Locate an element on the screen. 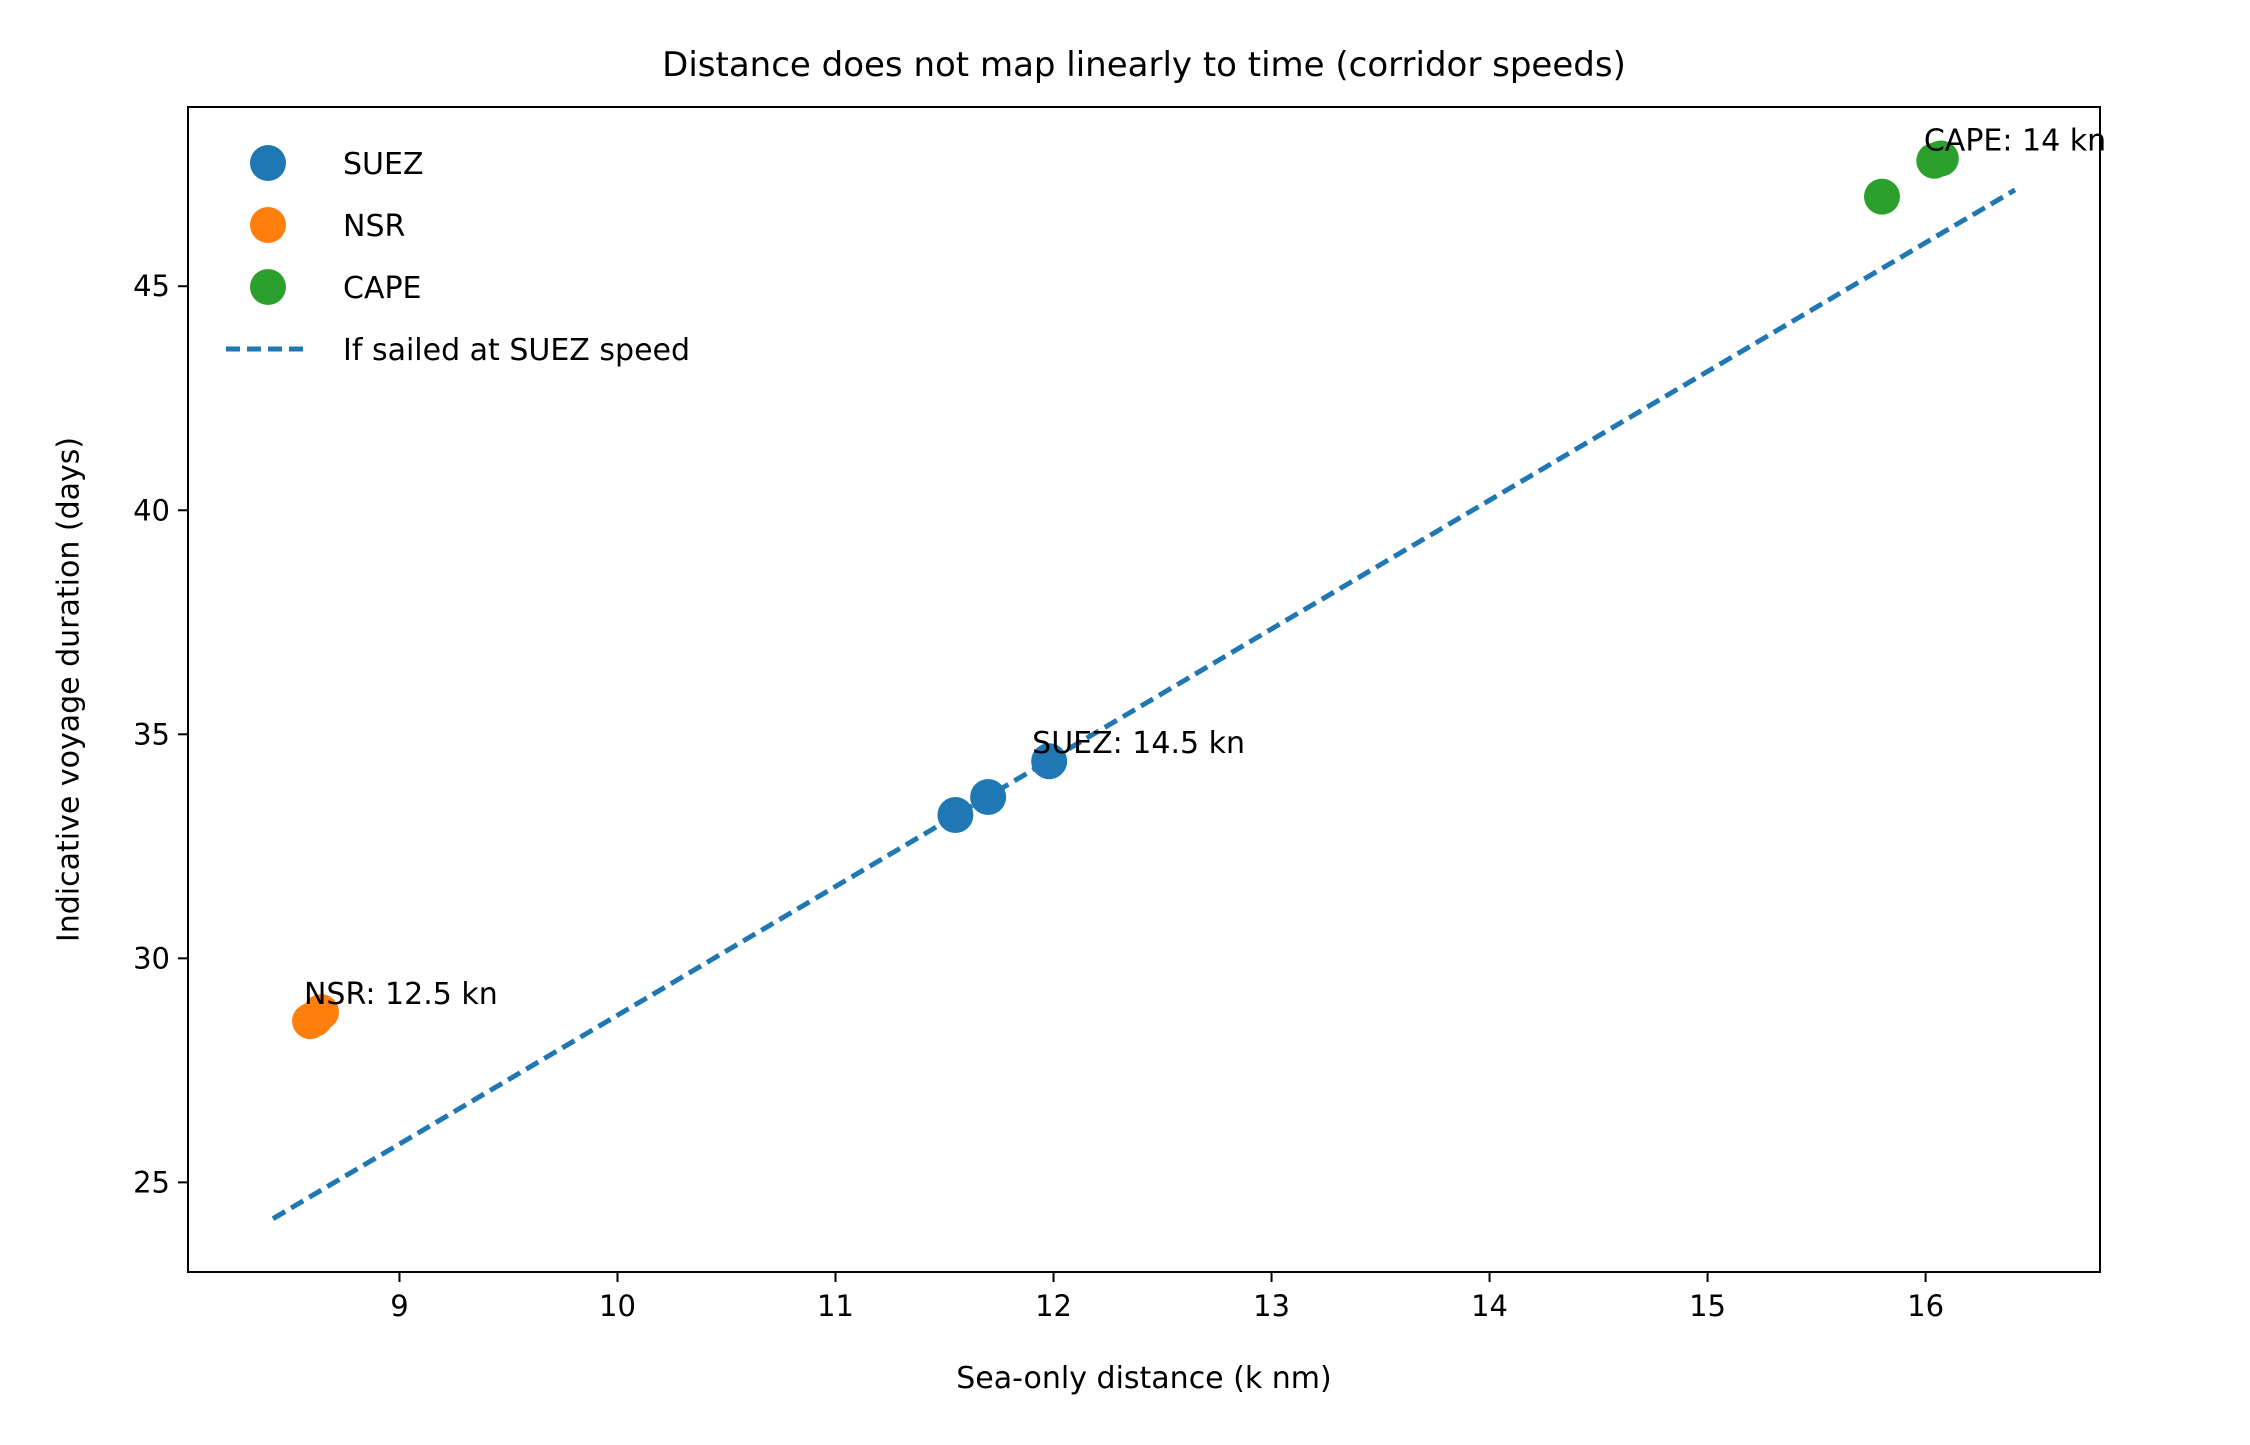 This screenshot has width=2250, height=1445. x-tick-label: 10 is located at coordinates (617, 1306).